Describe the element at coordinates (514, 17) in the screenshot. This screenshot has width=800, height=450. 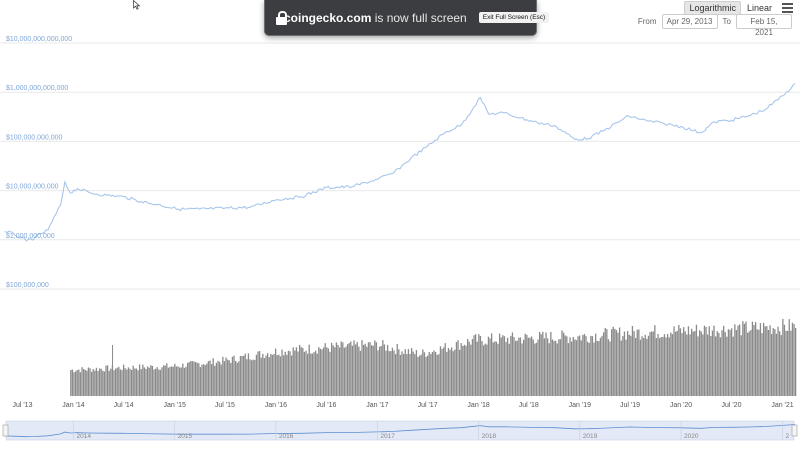
I see `exit-fullscreen-button: Exit Full Screen (Esc)` at that location.